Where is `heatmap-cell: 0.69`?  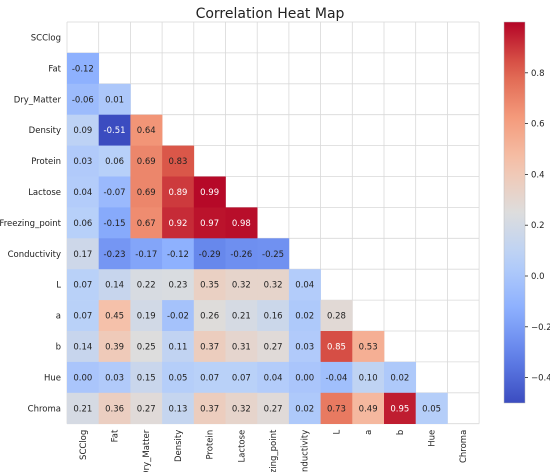
heatmap-cell: 0.69 is located at coordinates (146, 161).